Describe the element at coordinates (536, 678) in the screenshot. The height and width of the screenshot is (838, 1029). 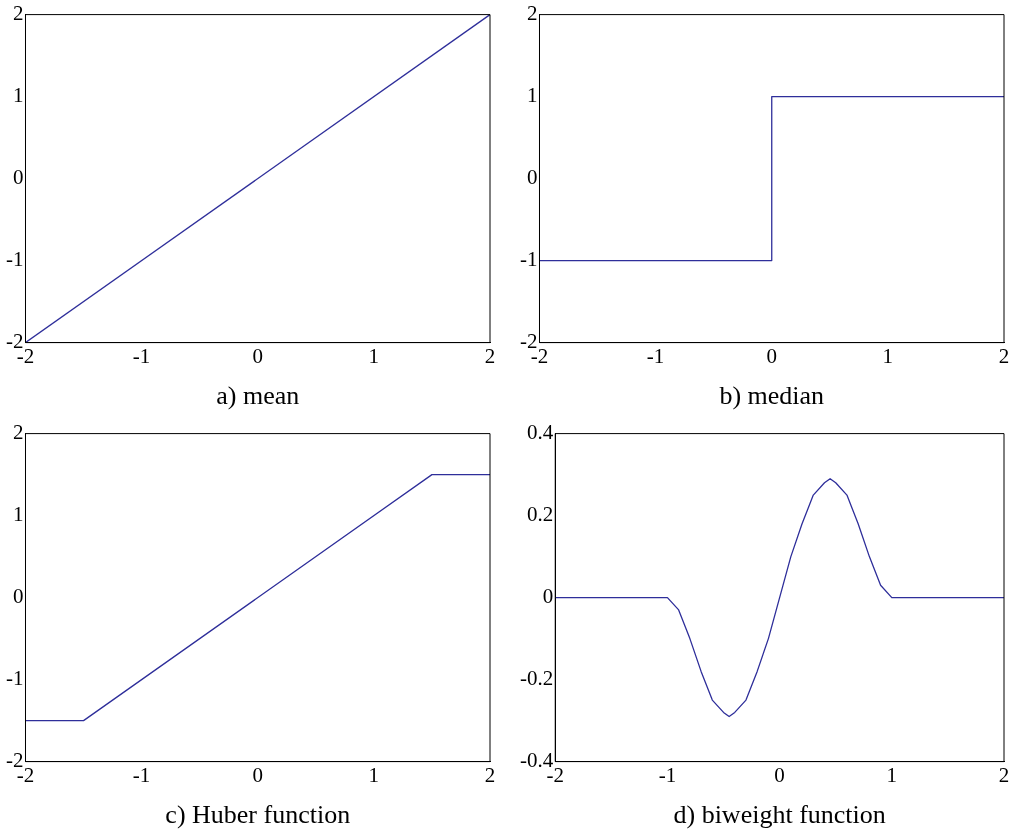
I see `y-tick-label: -0.2` at that location.